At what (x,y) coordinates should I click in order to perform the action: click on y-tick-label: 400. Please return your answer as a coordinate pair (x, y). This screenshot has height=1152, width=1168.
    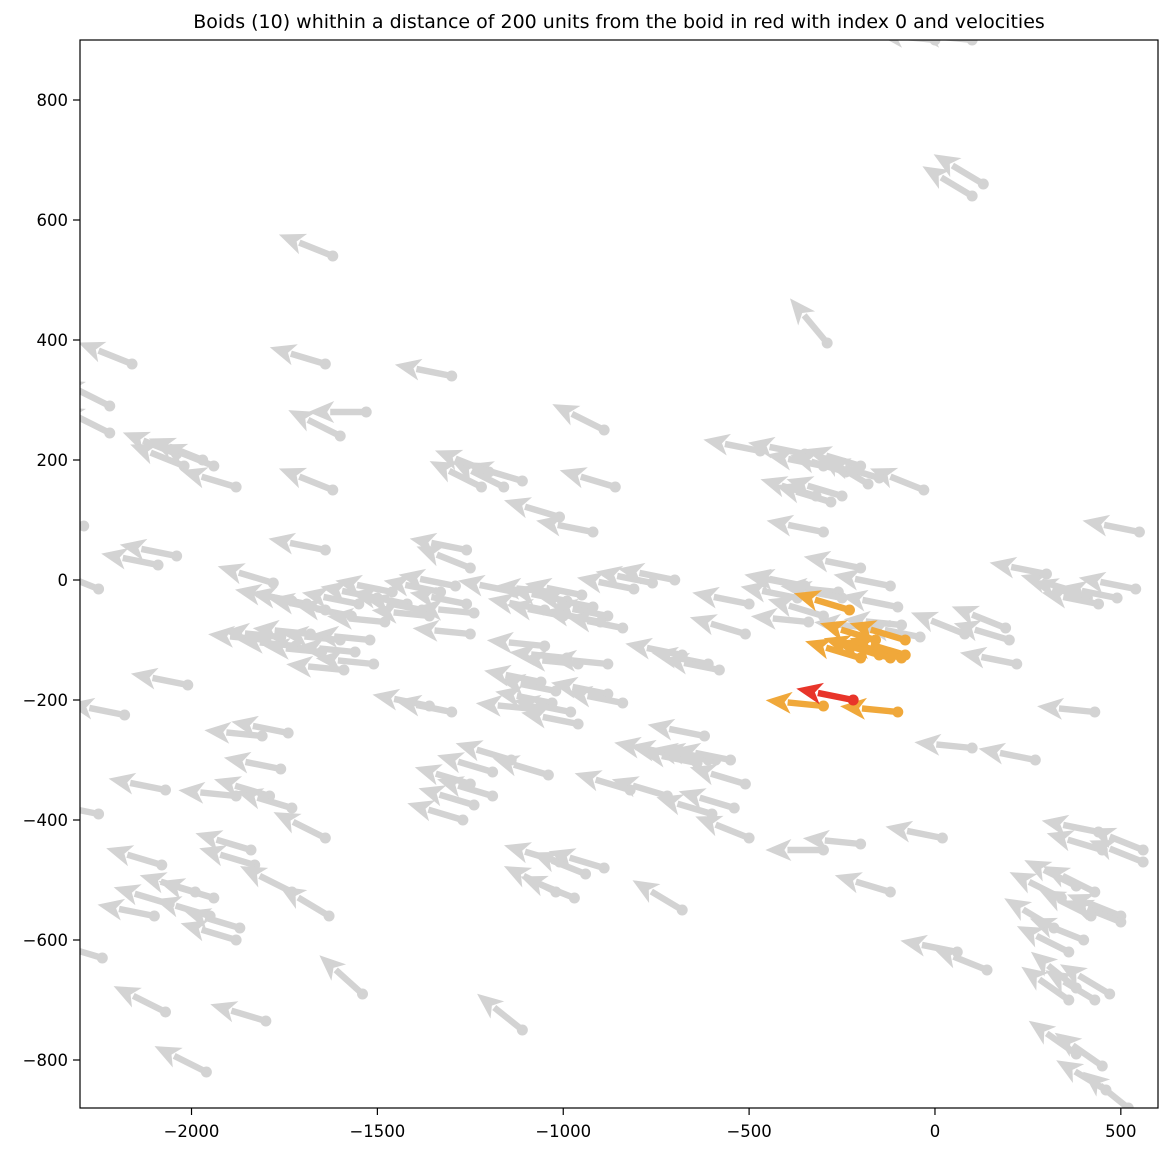
    Looking at the image, I should click on (53, 340).